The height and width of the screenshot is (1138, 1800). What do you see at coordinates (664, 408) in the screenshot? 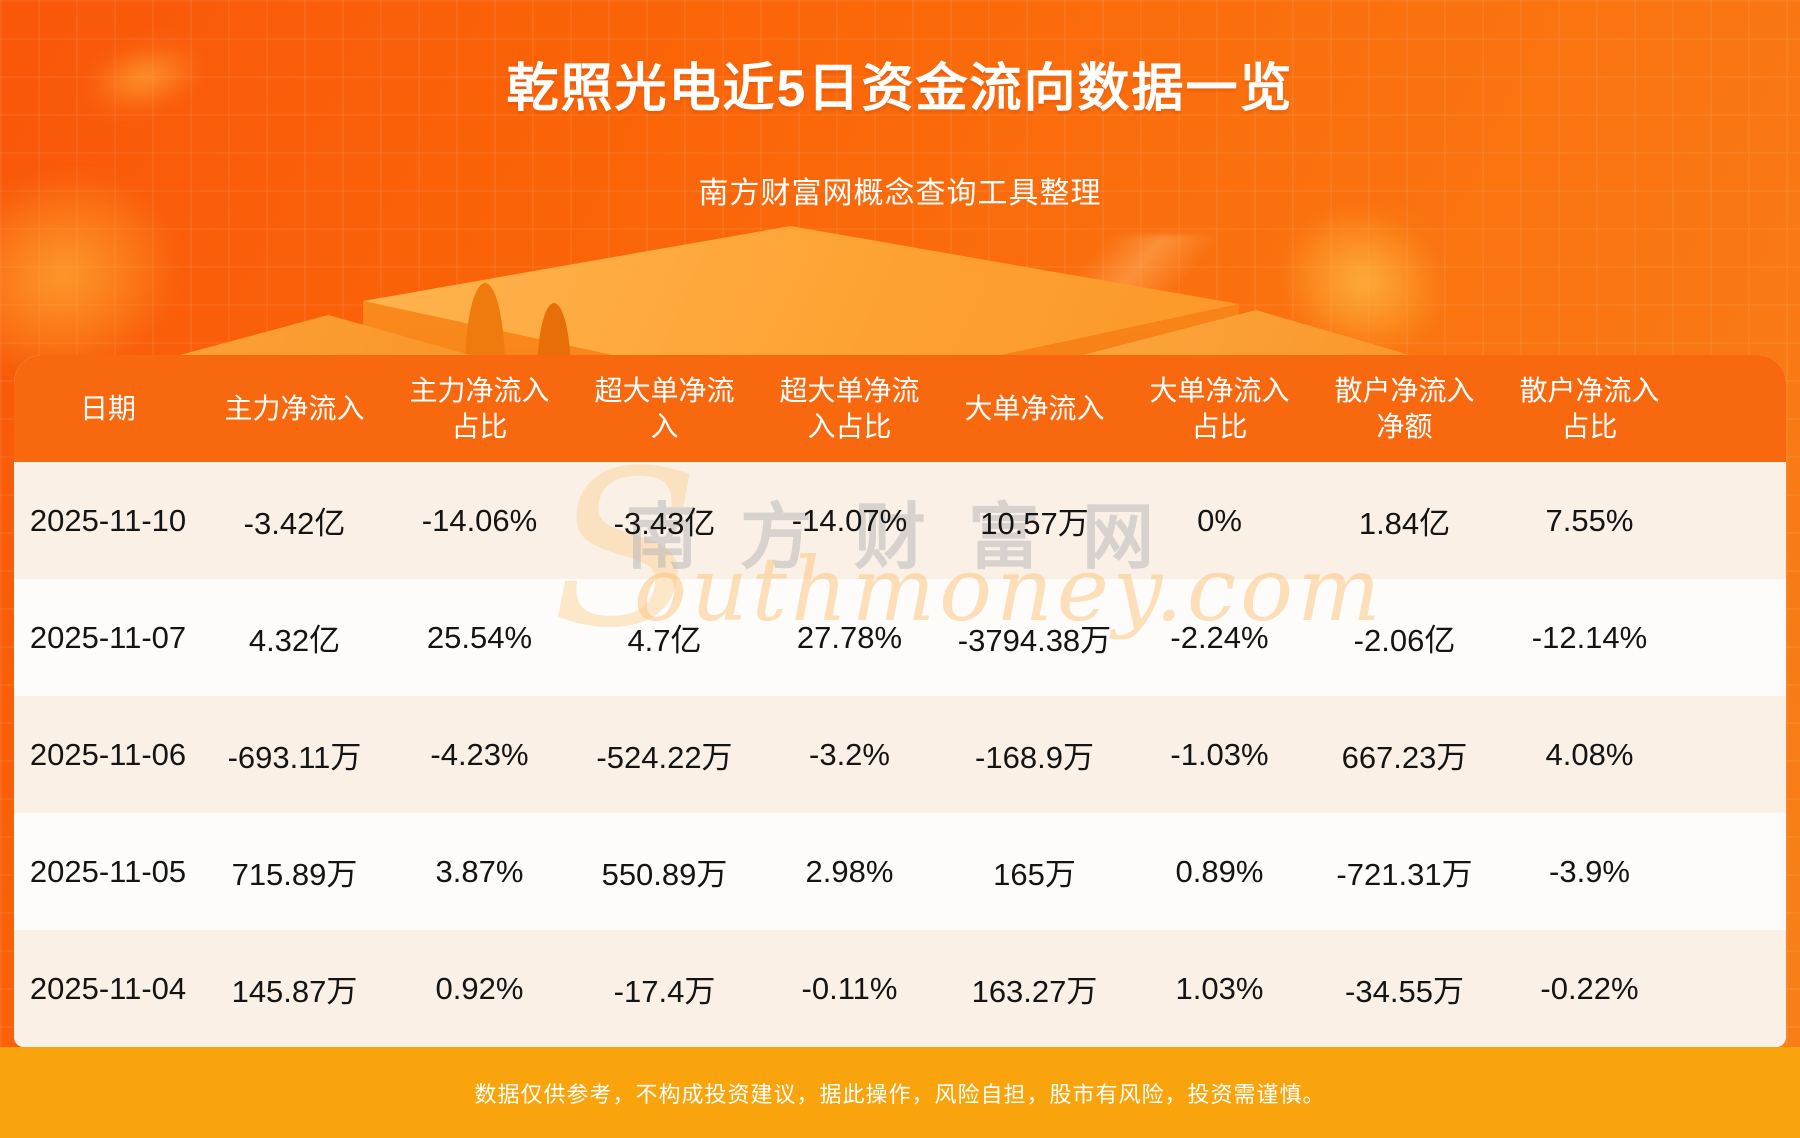
I see `column-header-xl-order-net-inflow: 超大单净流入` at bounding box center [664, 408].